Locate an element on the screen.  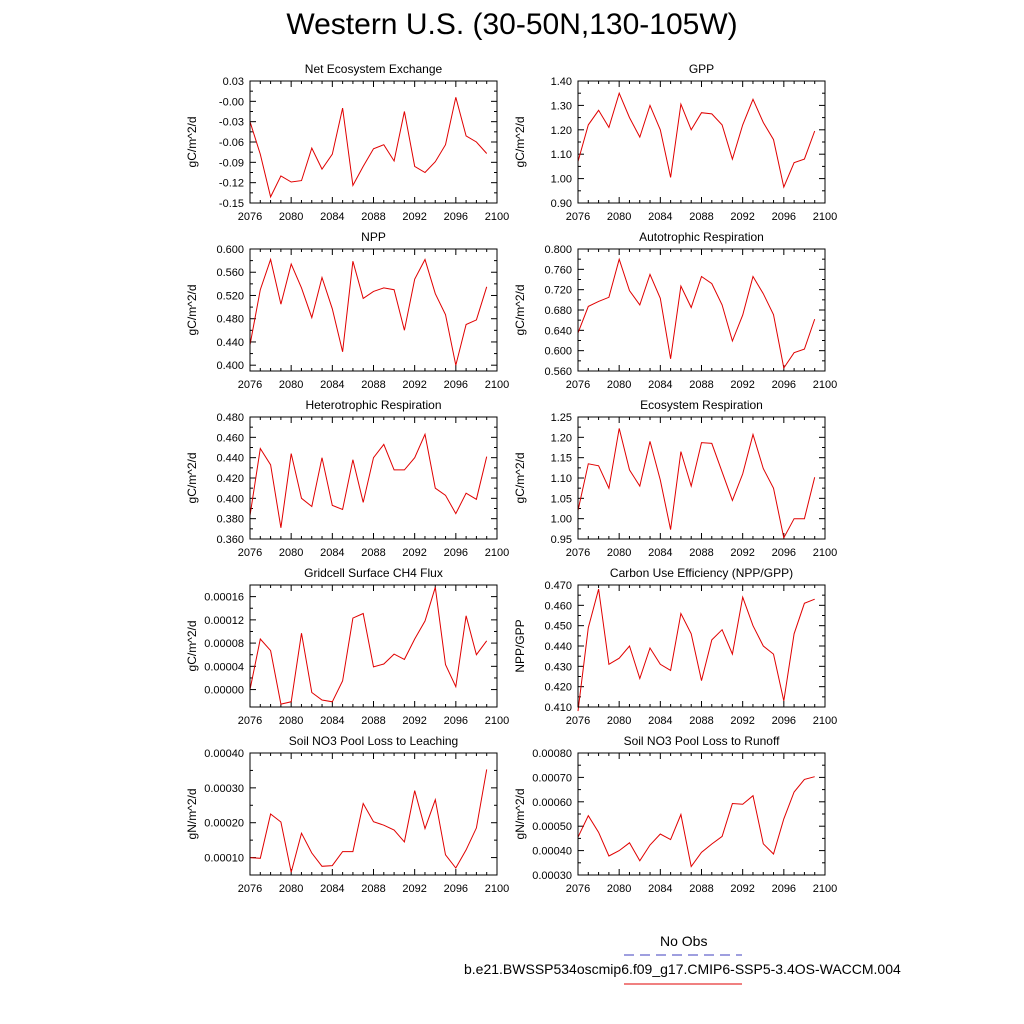
y-axis-label: gN/m^2/d is located at coordinates (520, 814).